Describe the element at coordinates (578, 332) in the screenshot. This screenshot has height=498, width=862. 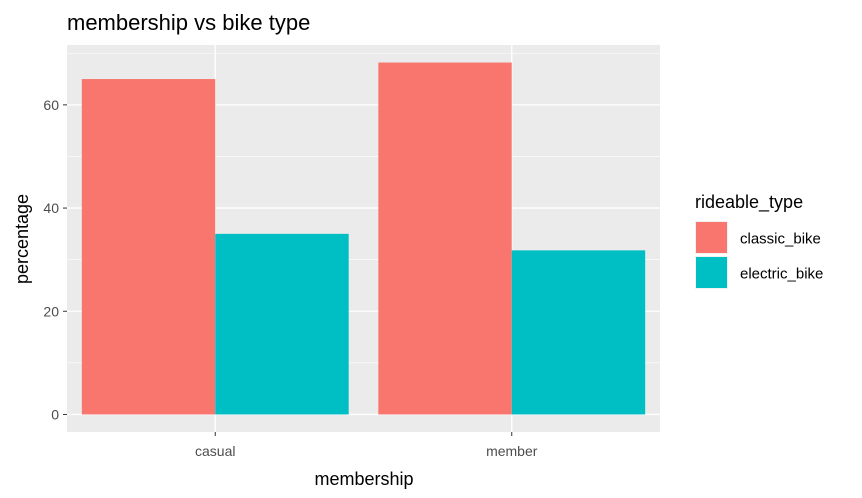
I see `bar-member-electric_bike` at that location.